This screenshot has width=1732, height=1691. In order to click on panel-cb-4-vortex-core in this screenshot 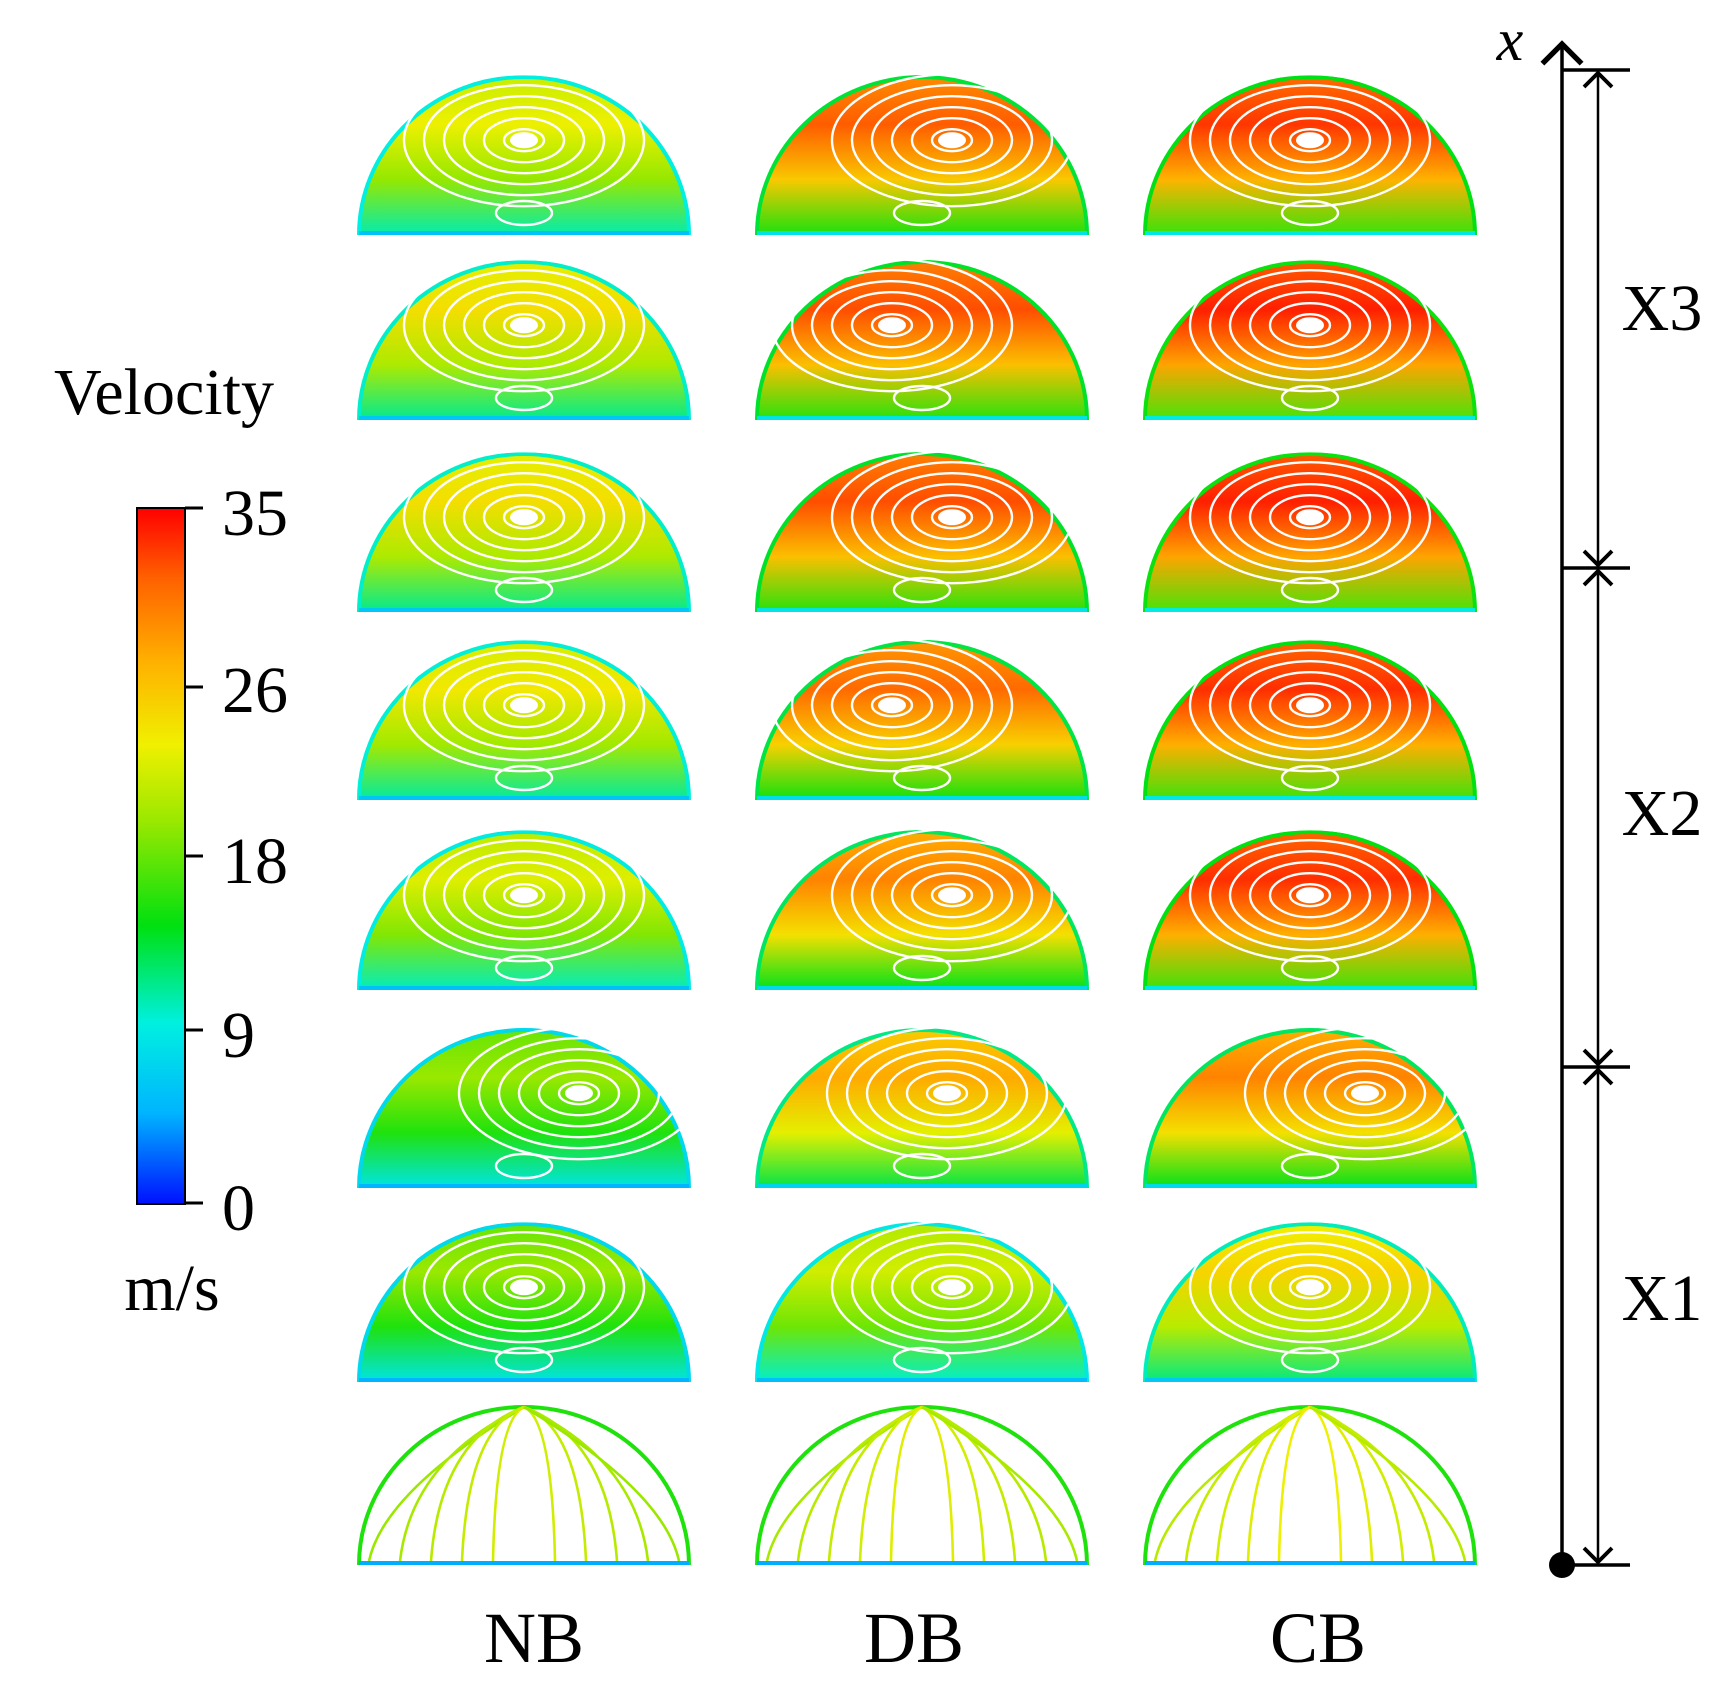, I will do `click(1310, 705)`.